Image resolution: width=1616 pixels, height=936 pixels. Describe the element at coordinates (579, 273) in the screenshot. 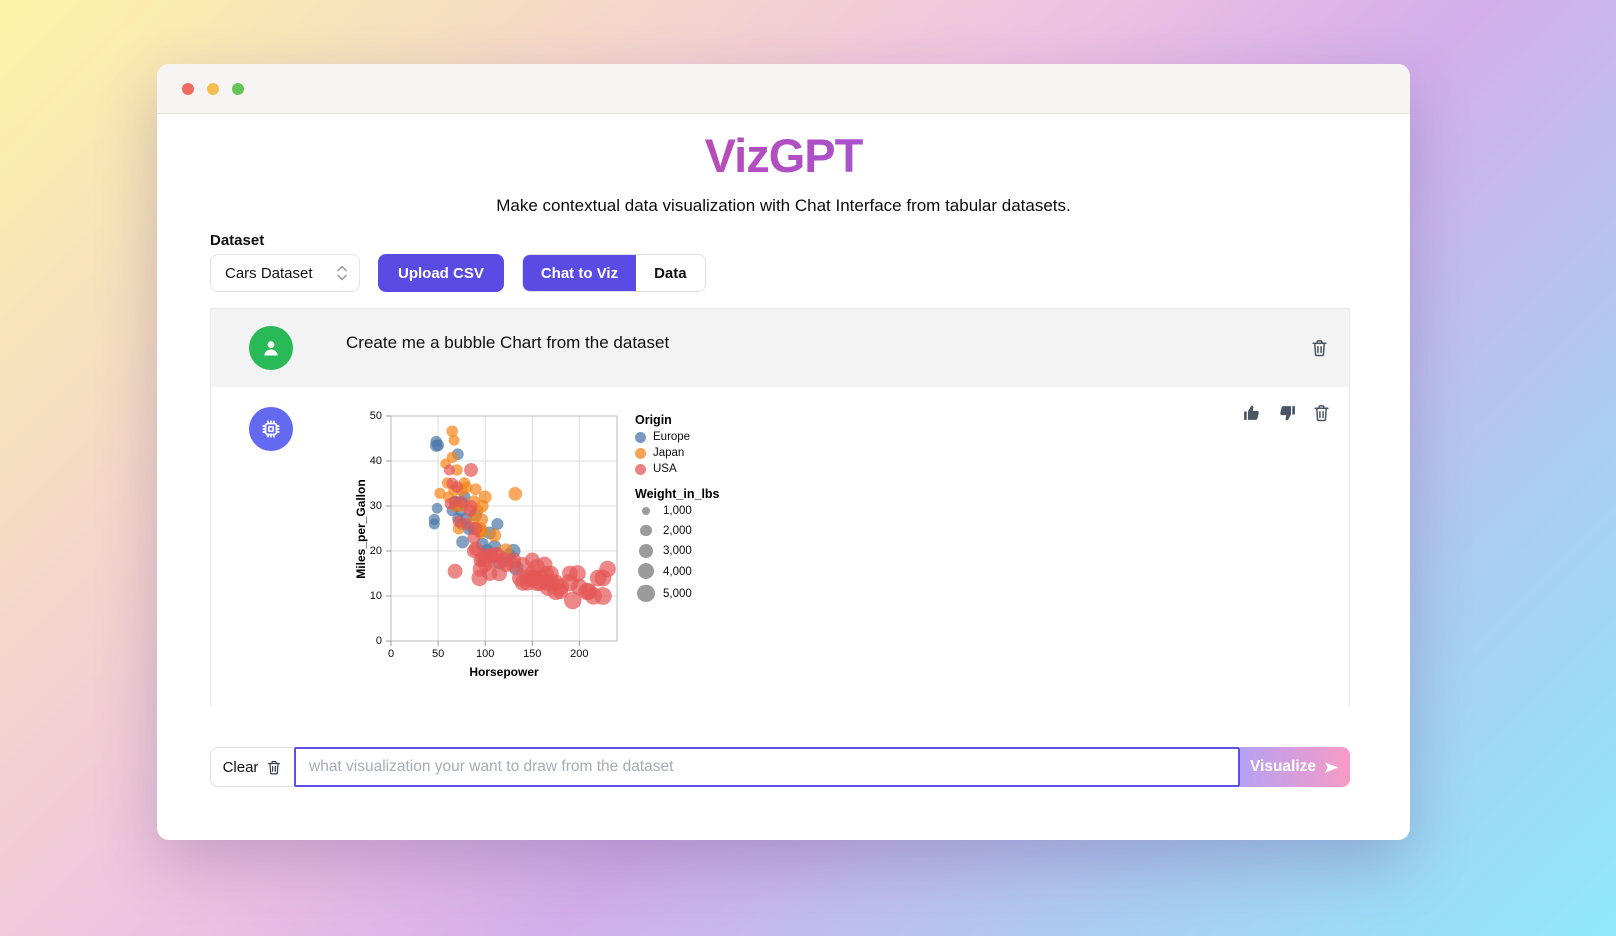

I see `tab-chat-to-viz: Chat to Viz` at that location.